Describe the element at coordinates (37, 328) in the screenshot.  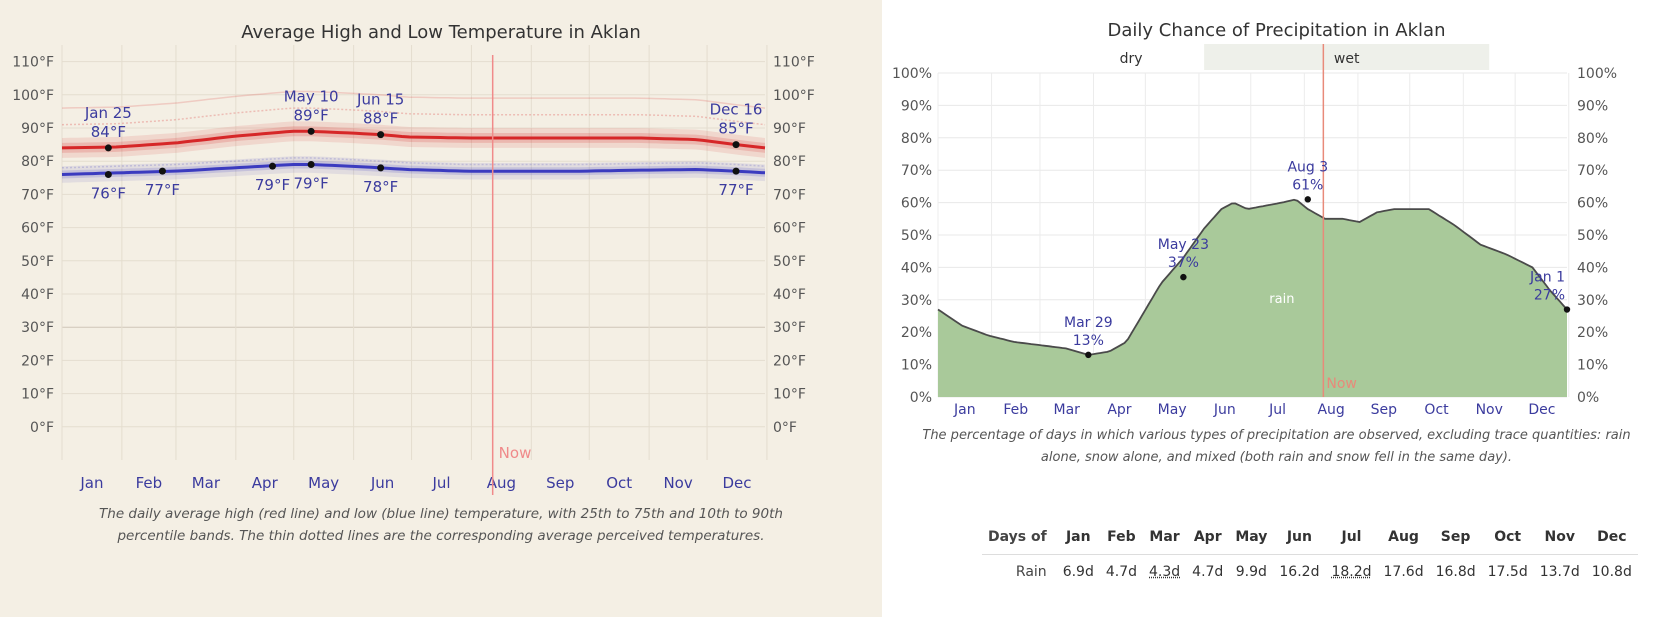
I see `y-tick-label-left: 30°F` at that location.